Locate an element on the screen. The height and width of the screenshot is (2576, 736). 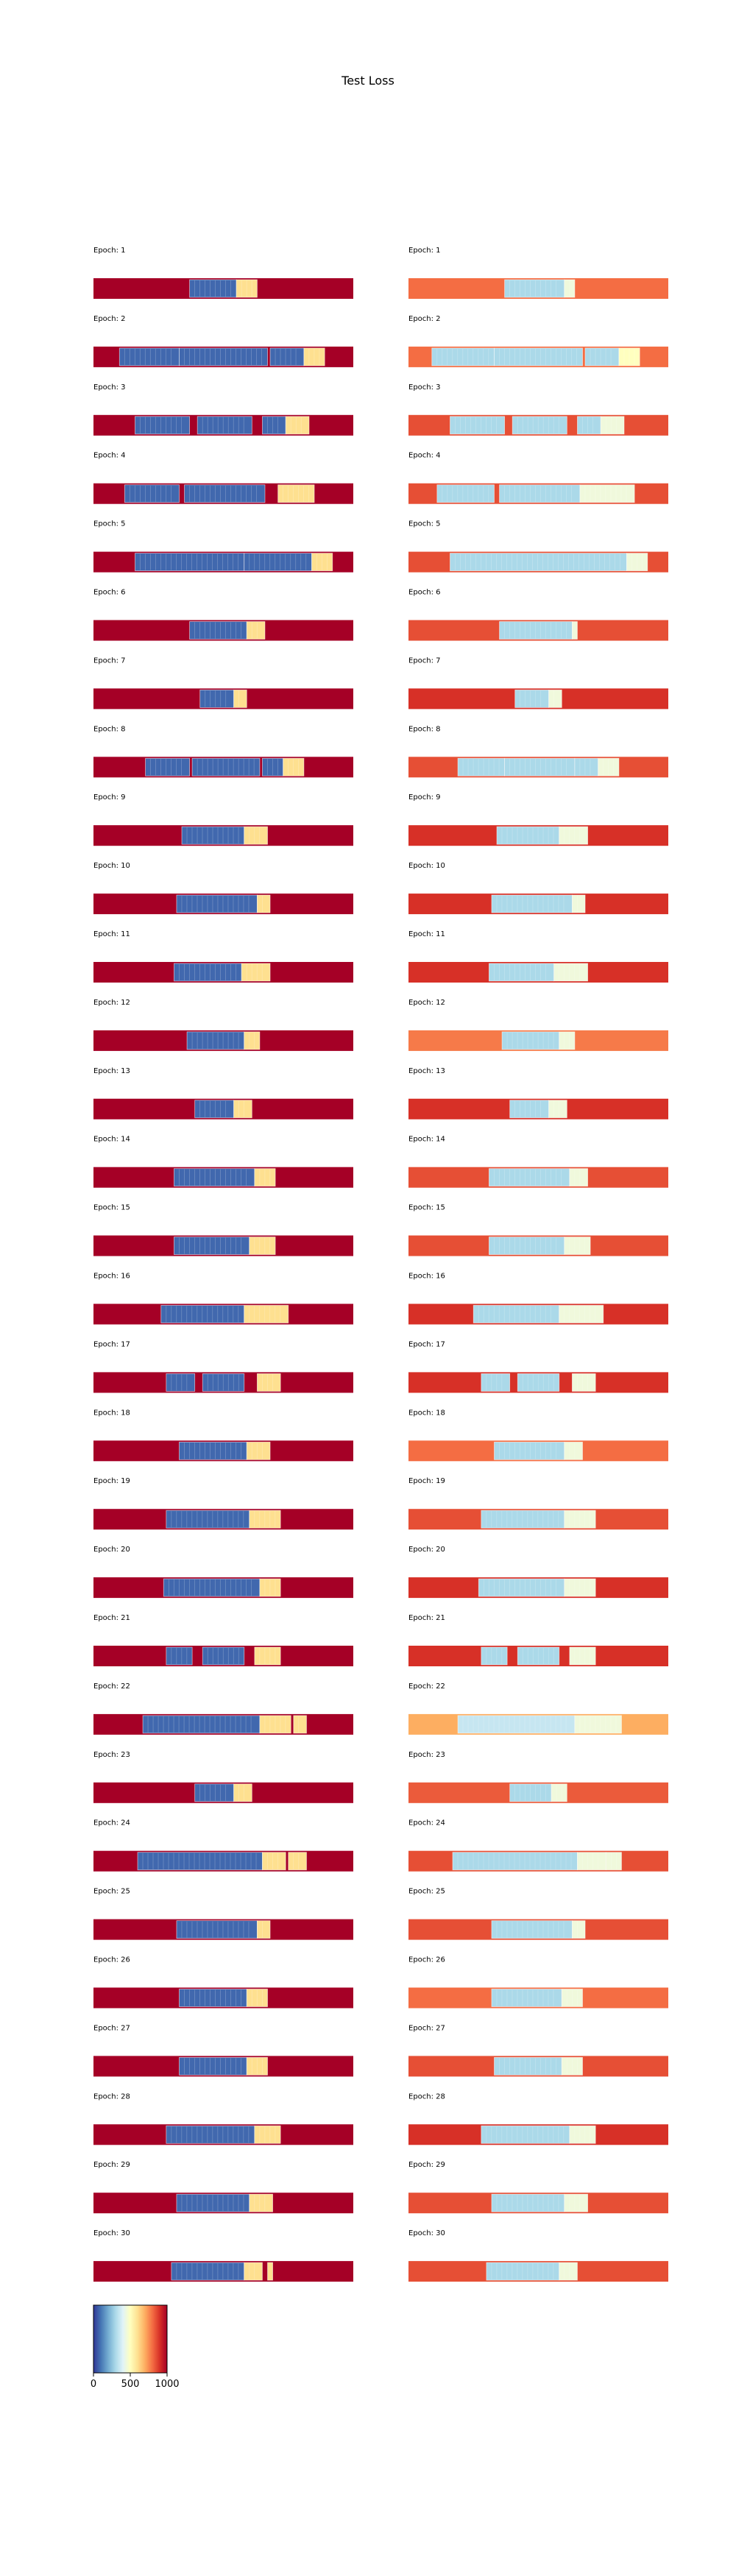
epoch-label: Epoch: 14 is located at coordinates (426, 1140).